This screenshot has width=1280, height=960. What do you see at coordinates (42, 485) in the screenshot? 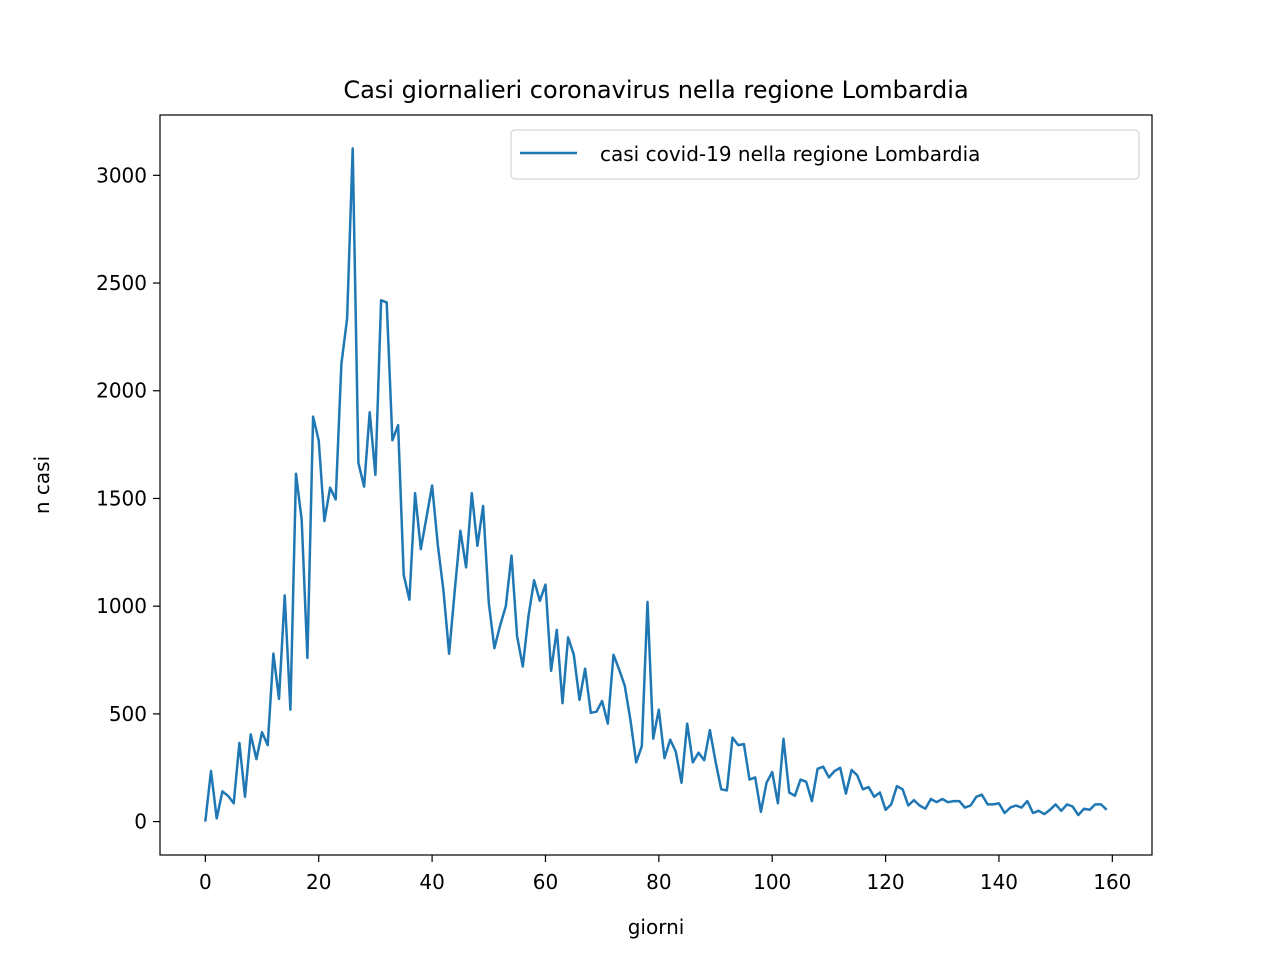
I see `y-axis-label: n casi` at bounding box center [42, 485].